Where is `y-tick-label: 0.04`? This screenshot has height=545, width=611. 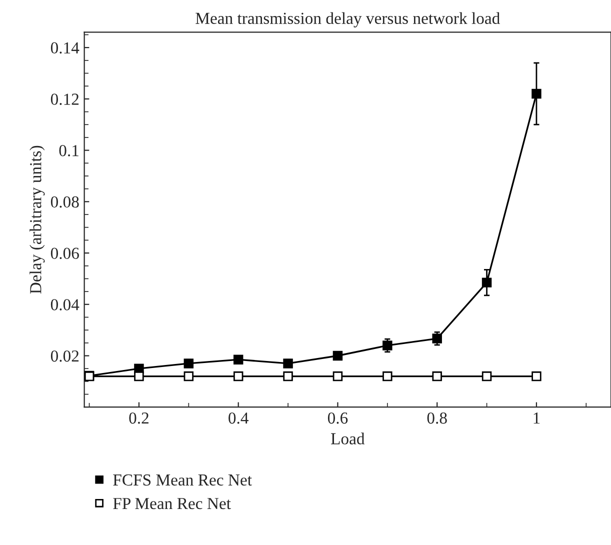
y-tick-label: 0.04 is located at coordinates (65, 304).